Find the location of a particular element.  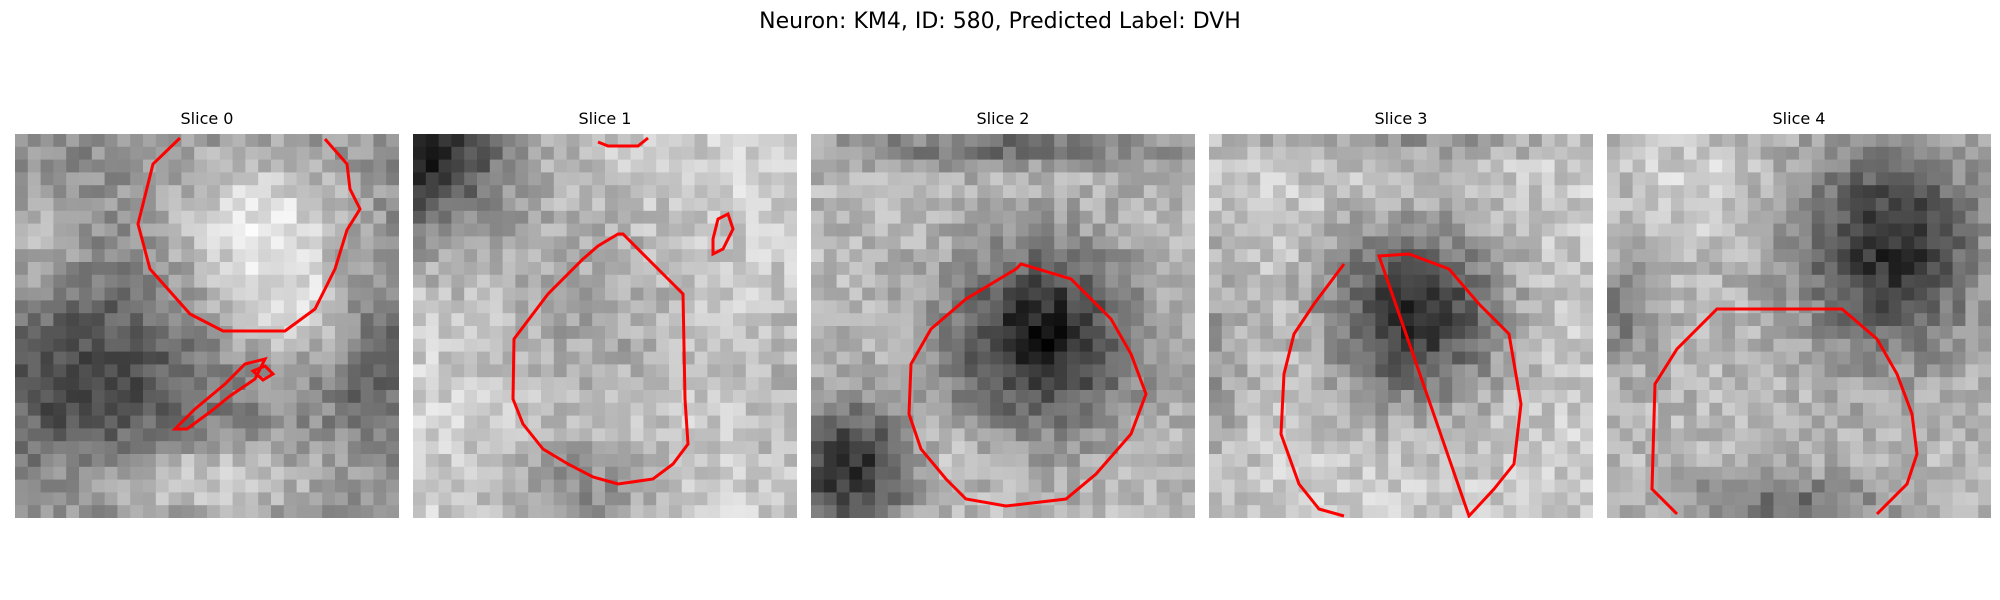

slice-title: Slice 0 is located at coordinates (207, 118).